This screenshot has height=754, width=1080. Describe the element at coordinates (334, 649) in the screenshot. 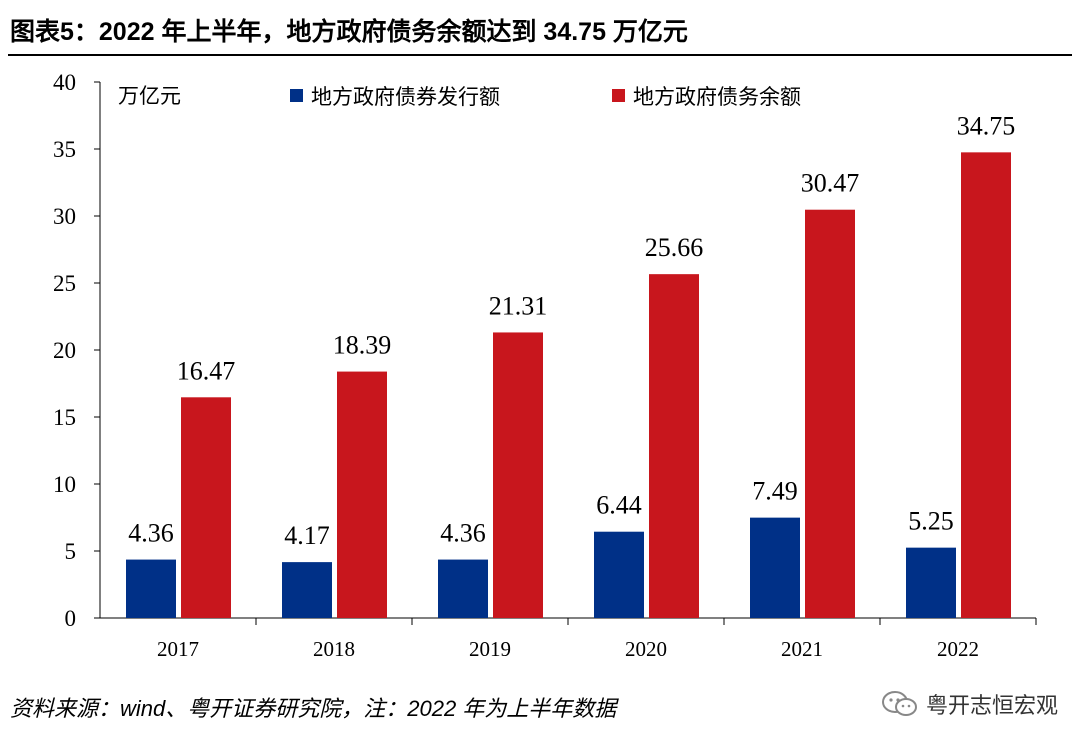

I see `x-tick-label: 2018` at that location.